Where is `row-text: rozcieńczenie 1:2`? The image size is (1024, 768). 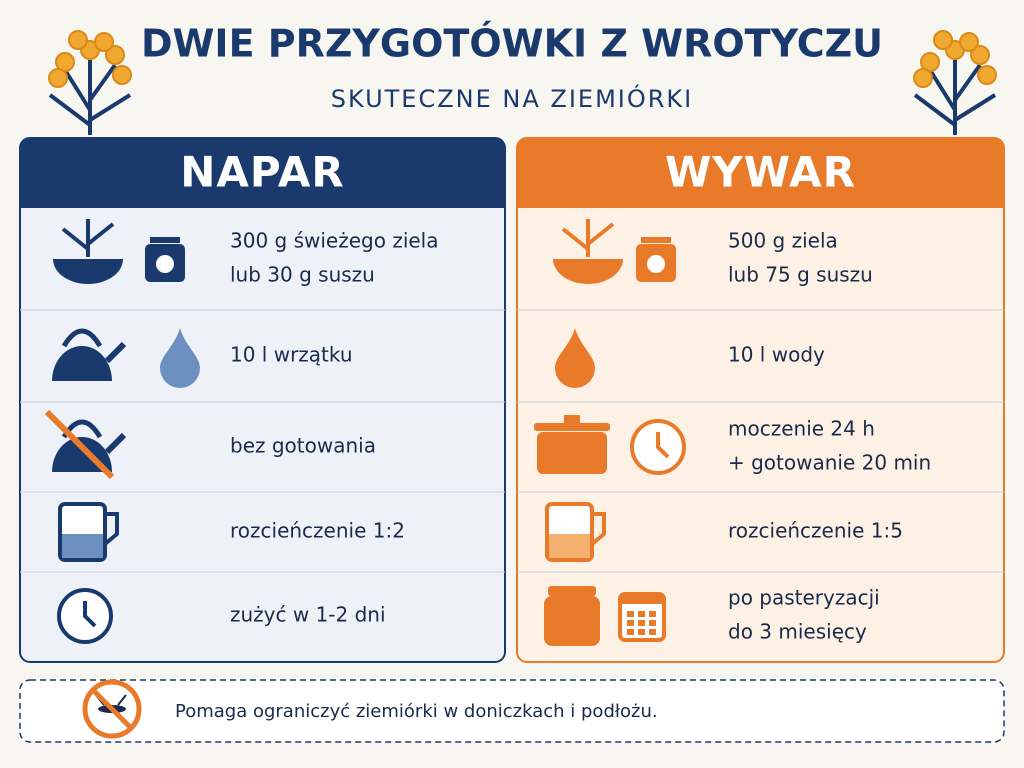
row-text: rozcieńczenie 1:2 is located at coordinates (317, 531).